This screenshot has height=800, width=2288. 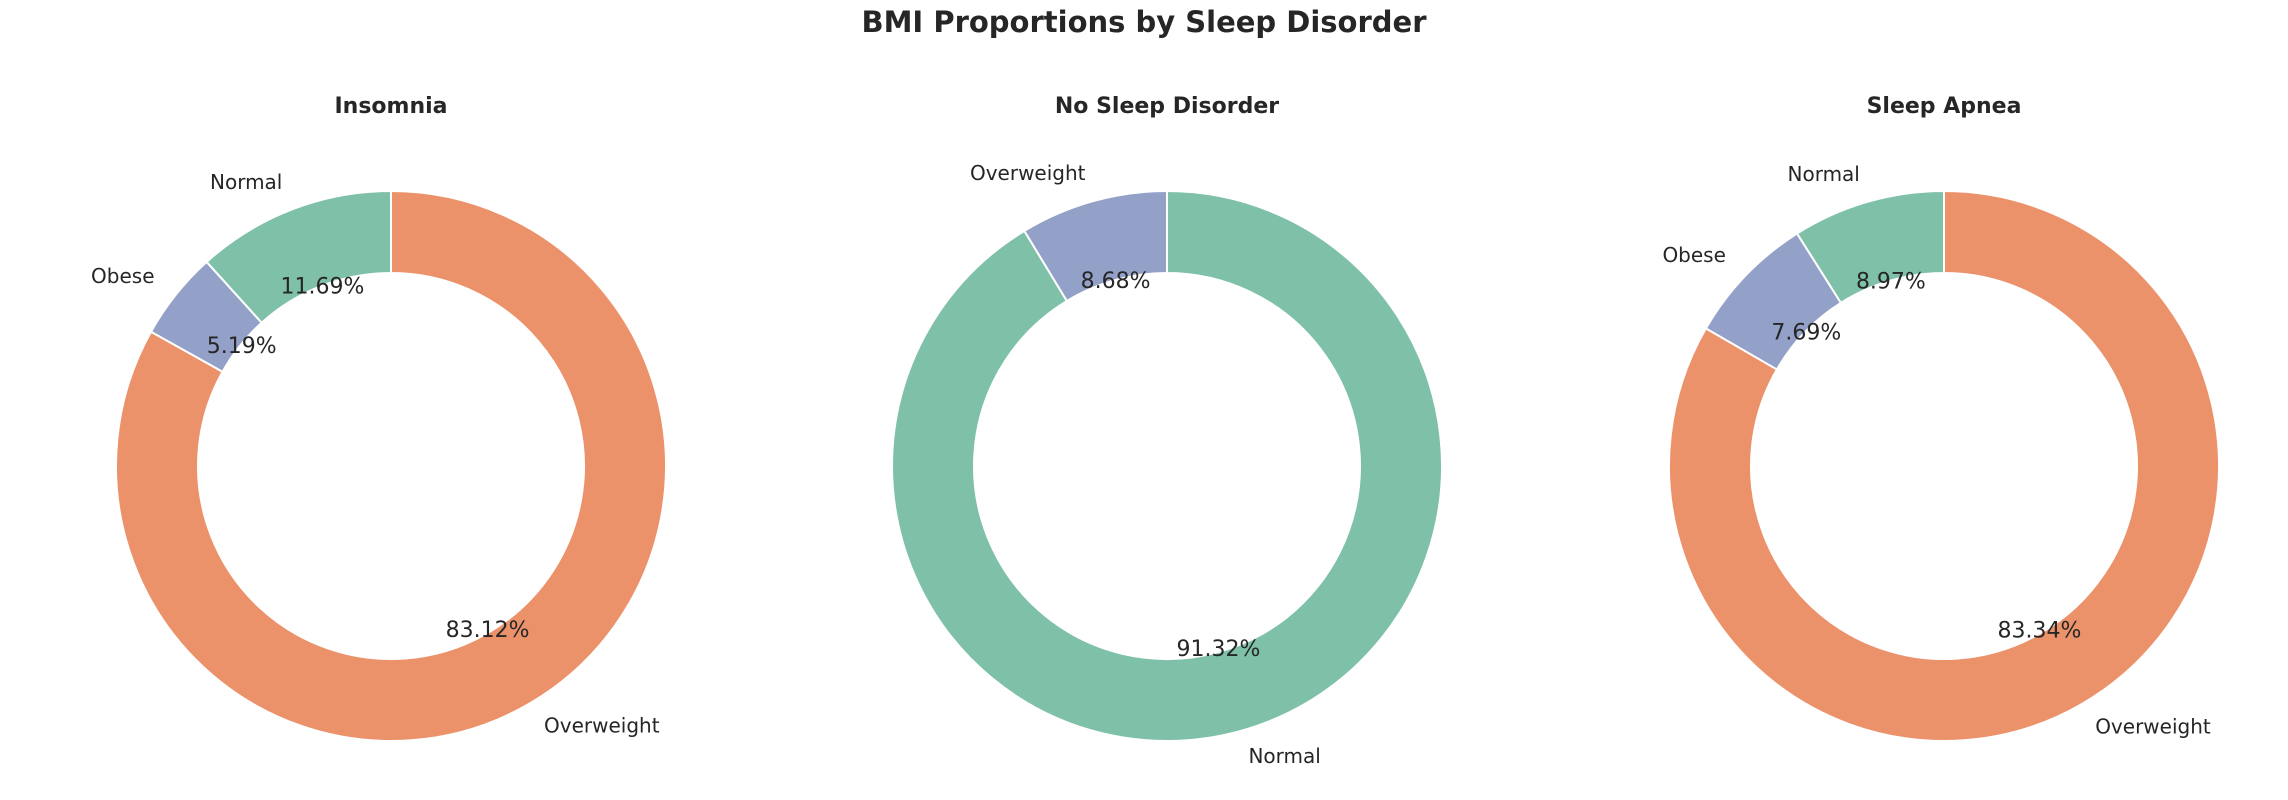 What do you see at coordinates (1144, 22) in the screenshot?
I see `figure-title: BMI Proportions by Sleep Disorder` at bounding box center [1144, 22].